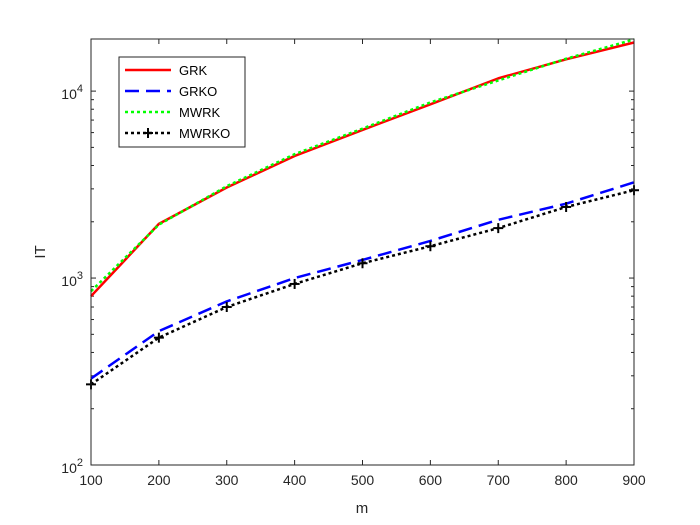 This screenshot has width=700, height=525. Describe the element at coordinates (431, 480) in the screenshot. I see `x-tick-label: 600` at that location.